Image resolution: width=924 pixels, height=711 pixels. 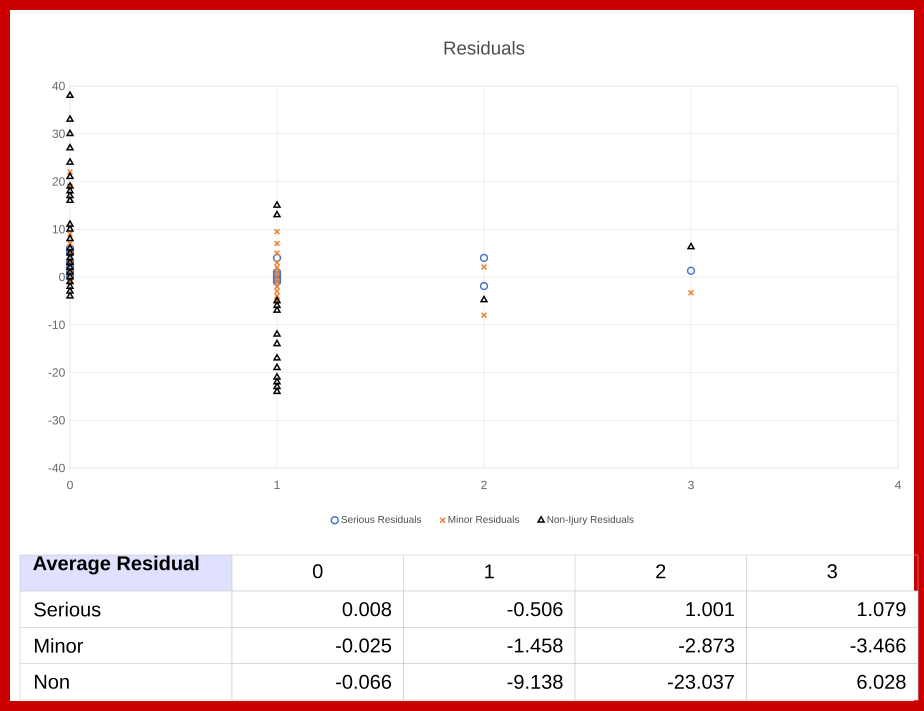 I want to click on legend-label: Serious Residuals, so click(x=381, y=519).